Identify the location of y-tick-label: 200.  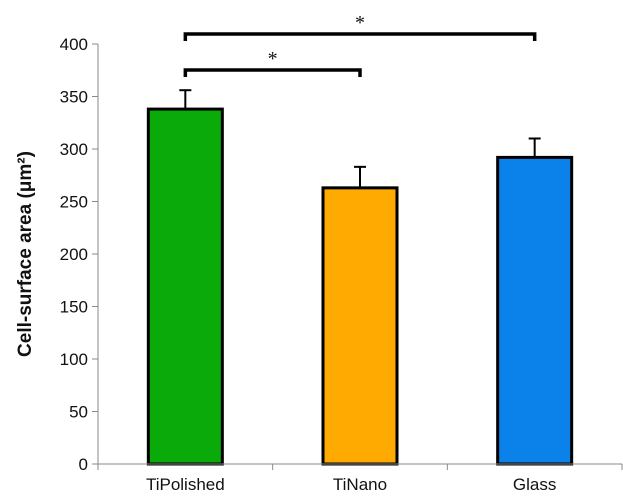
(74, 254).